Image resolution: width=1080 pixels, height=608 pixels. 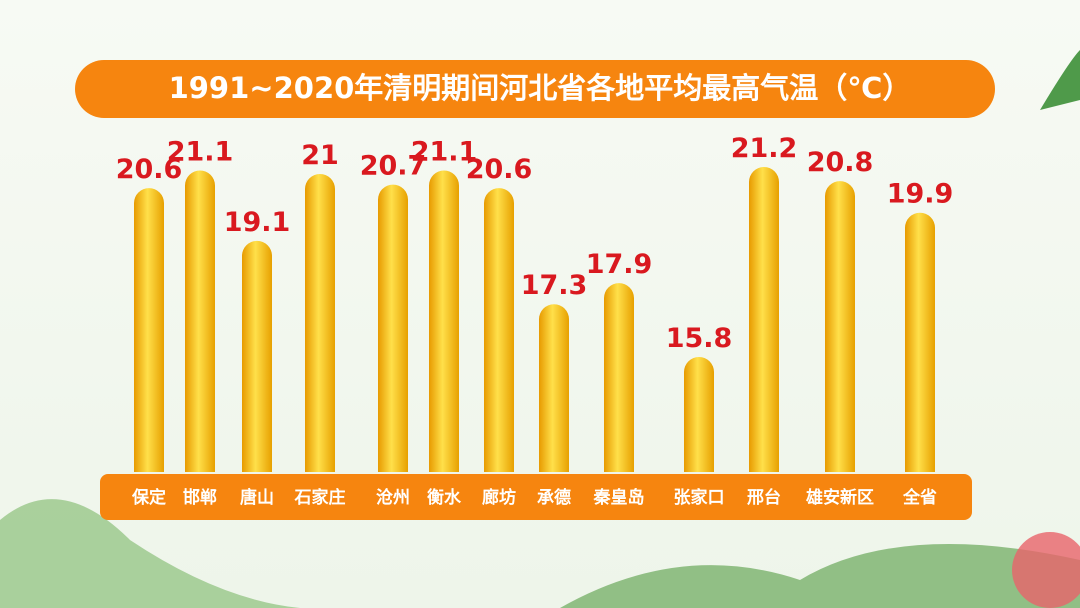 I want to click on value-label: 17.9, so click(x=619, y=264).